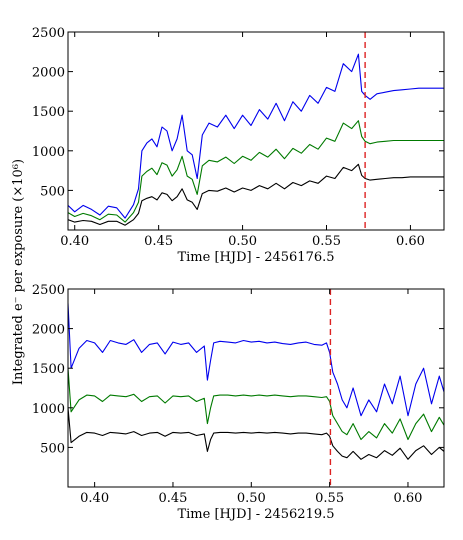  What do you see at coordinates (48, 290) in the screenshot?
I see `bottom-y-tick-label: 2500` at bounding box center [48, 290].